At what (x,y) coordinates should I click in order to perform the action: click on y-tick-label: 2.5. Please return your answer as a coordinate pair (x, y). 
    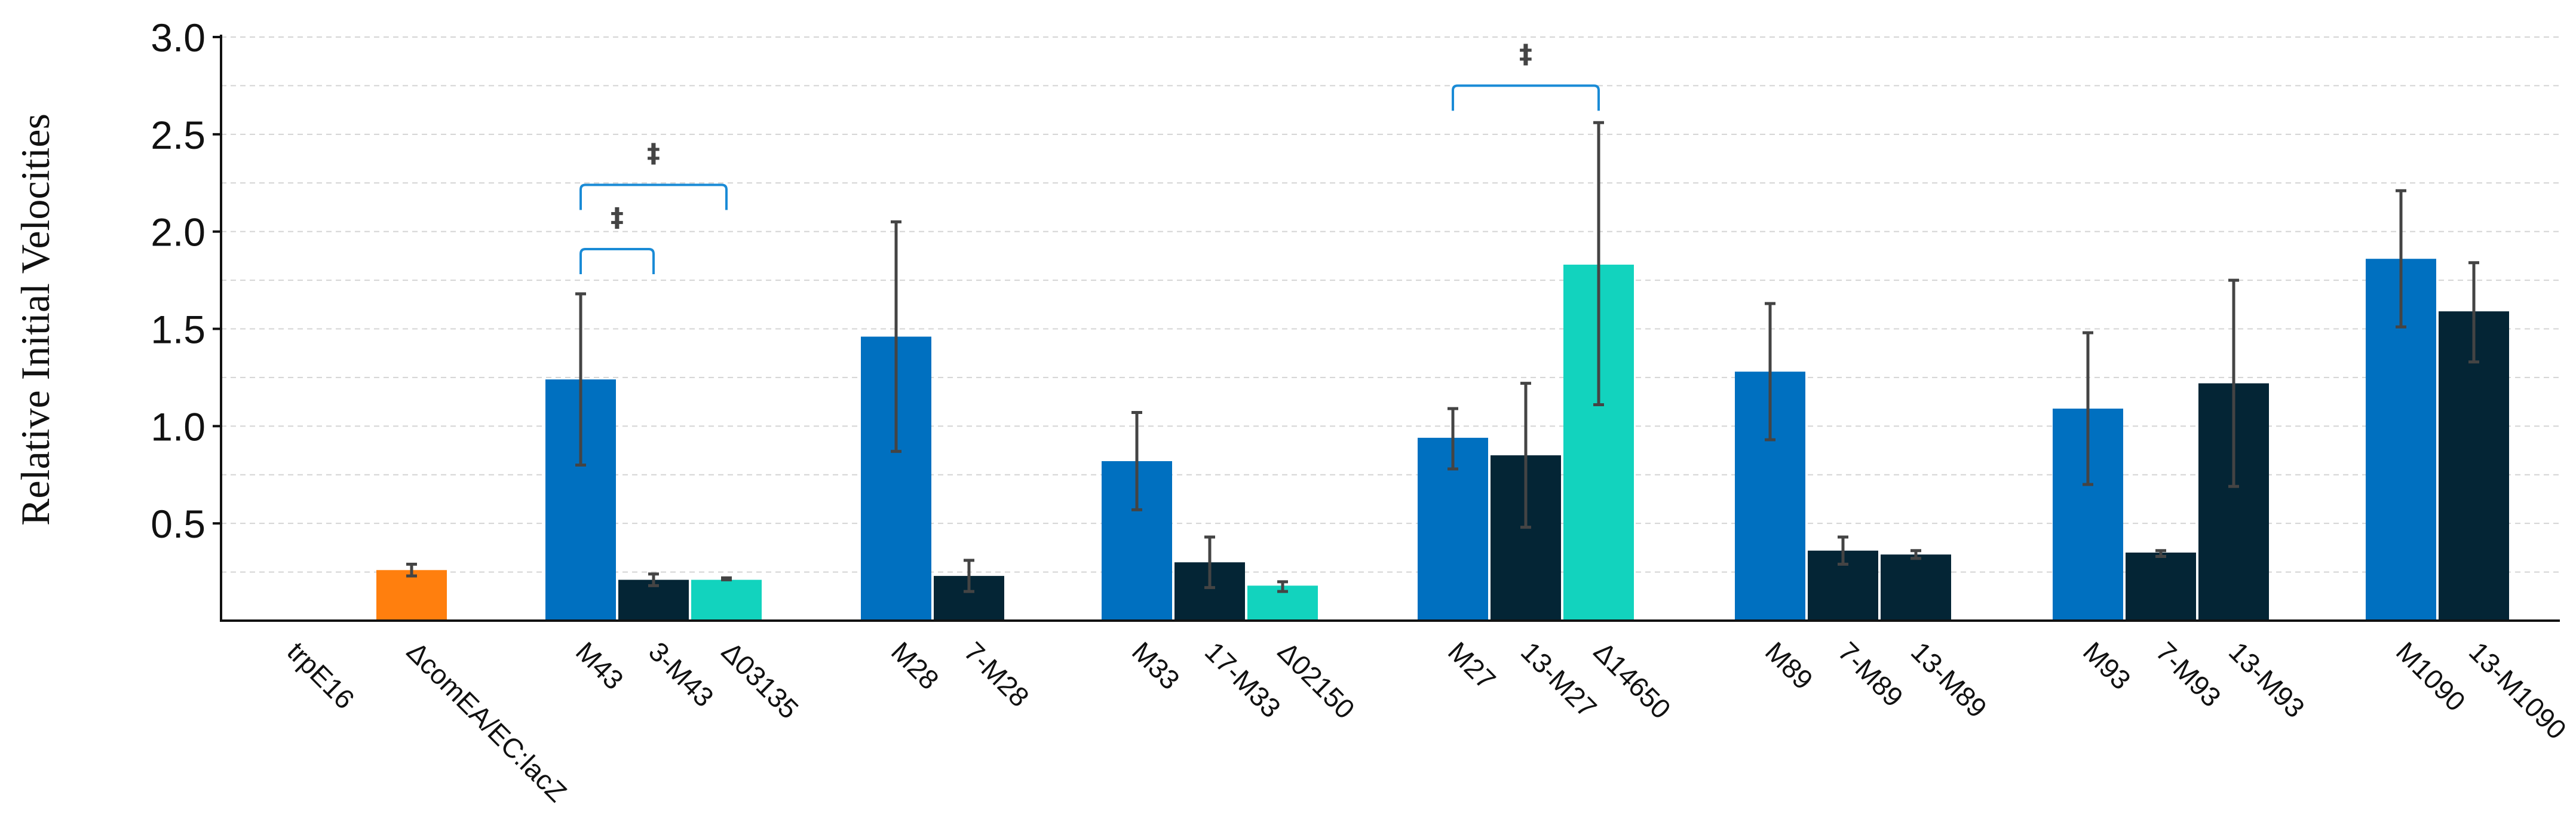
    Looking at the image, I should click on (178, 135).